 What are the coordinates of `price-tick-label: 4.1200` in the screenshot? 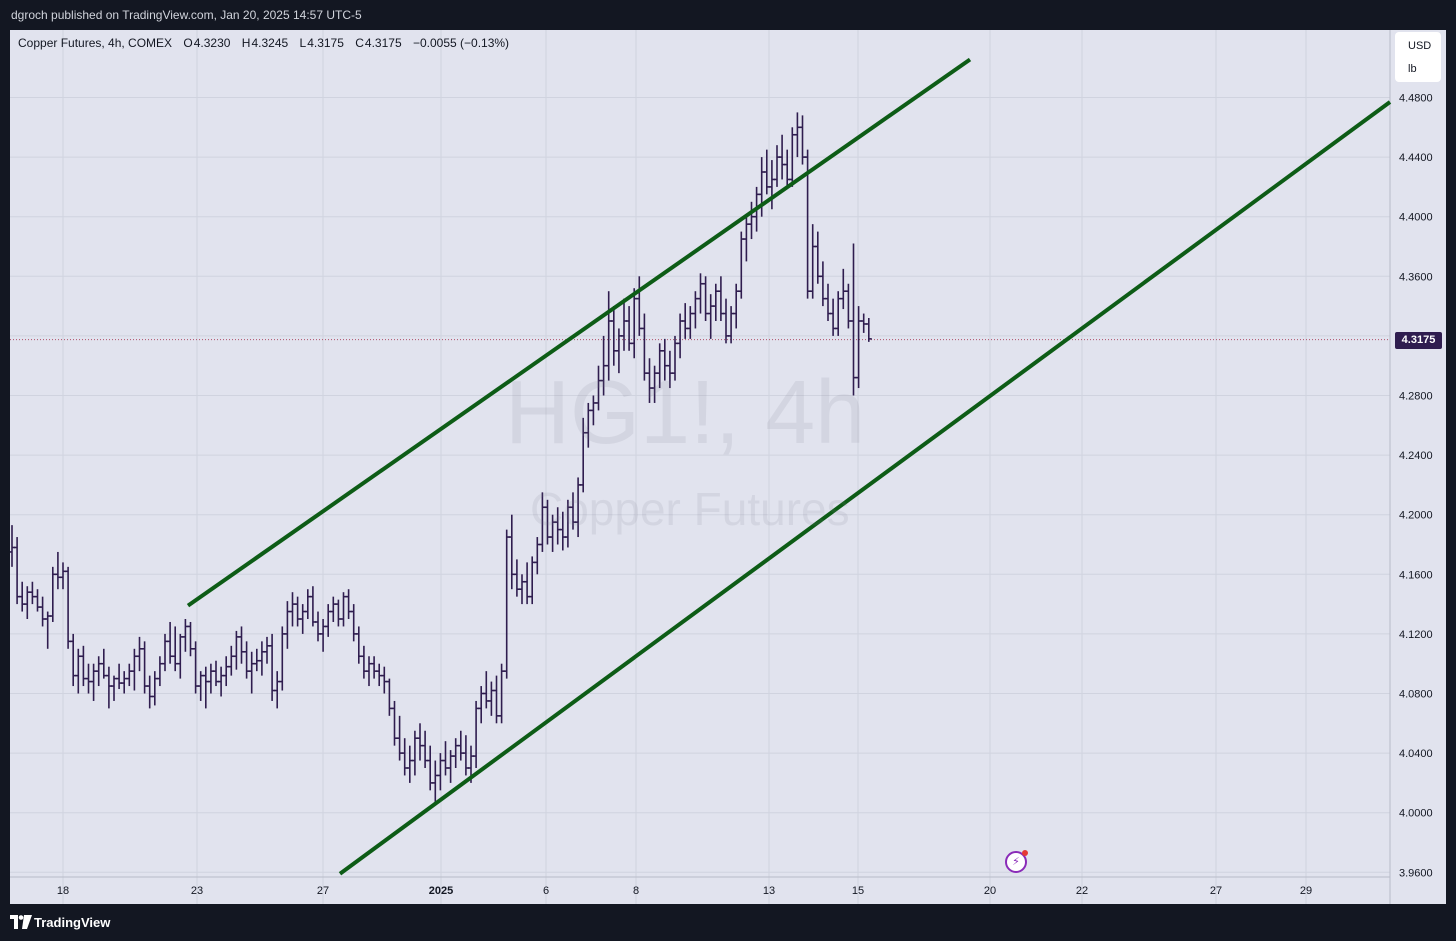 It's located at (1416, 635).